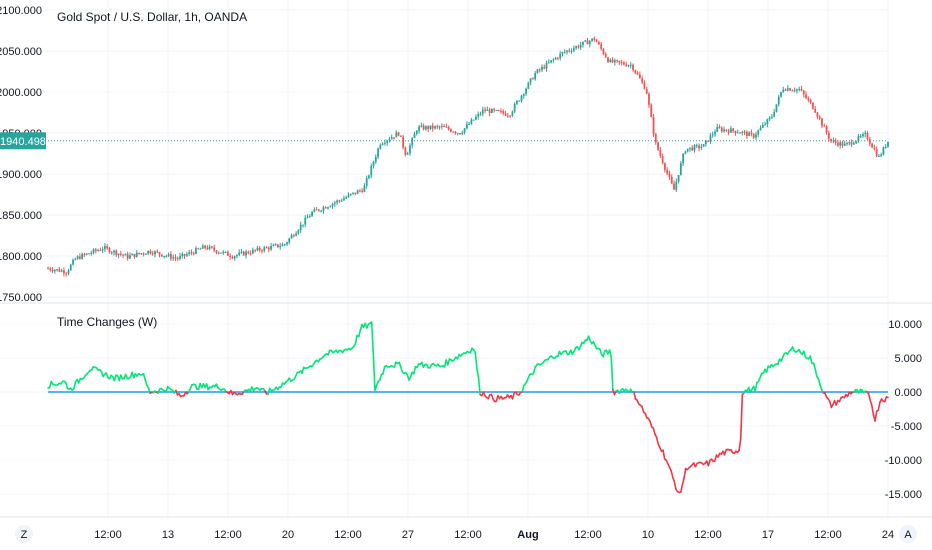  What do you see at coordinates (21, 175) in the screenshot?
I see `price-tick-label: 1900.000` at bounding box center [21, 175].